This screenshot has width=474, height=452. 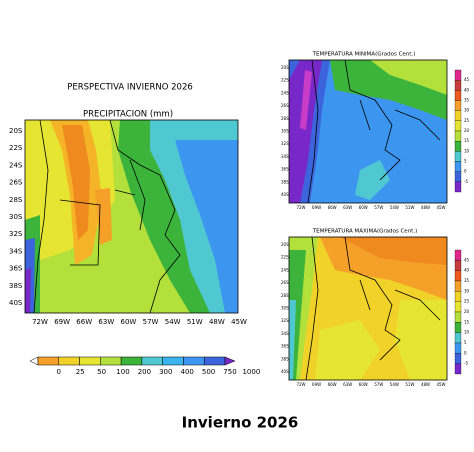 What do you see at coordinates (84, 322) in the screenshot?
I see `lon-label: 66W` at bounding box center [84, 322].